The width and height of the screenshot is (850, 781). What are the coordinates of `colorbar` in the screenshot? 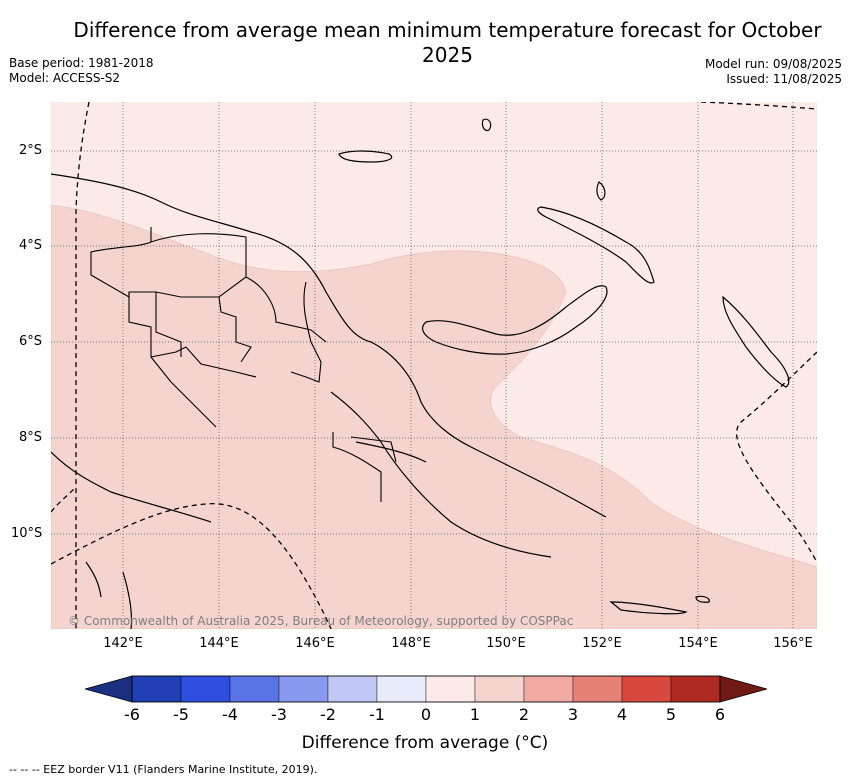 It's located at (426, 689).